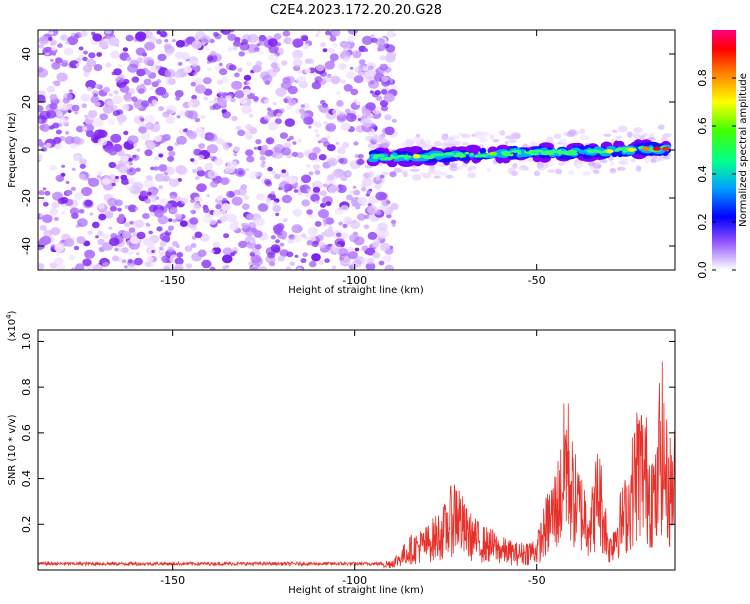 This screenshot has height=604, width=750. Describe the element at coordinates (26, 387) in the screenshot. I see `y-tick-label: 0.8` at that location.